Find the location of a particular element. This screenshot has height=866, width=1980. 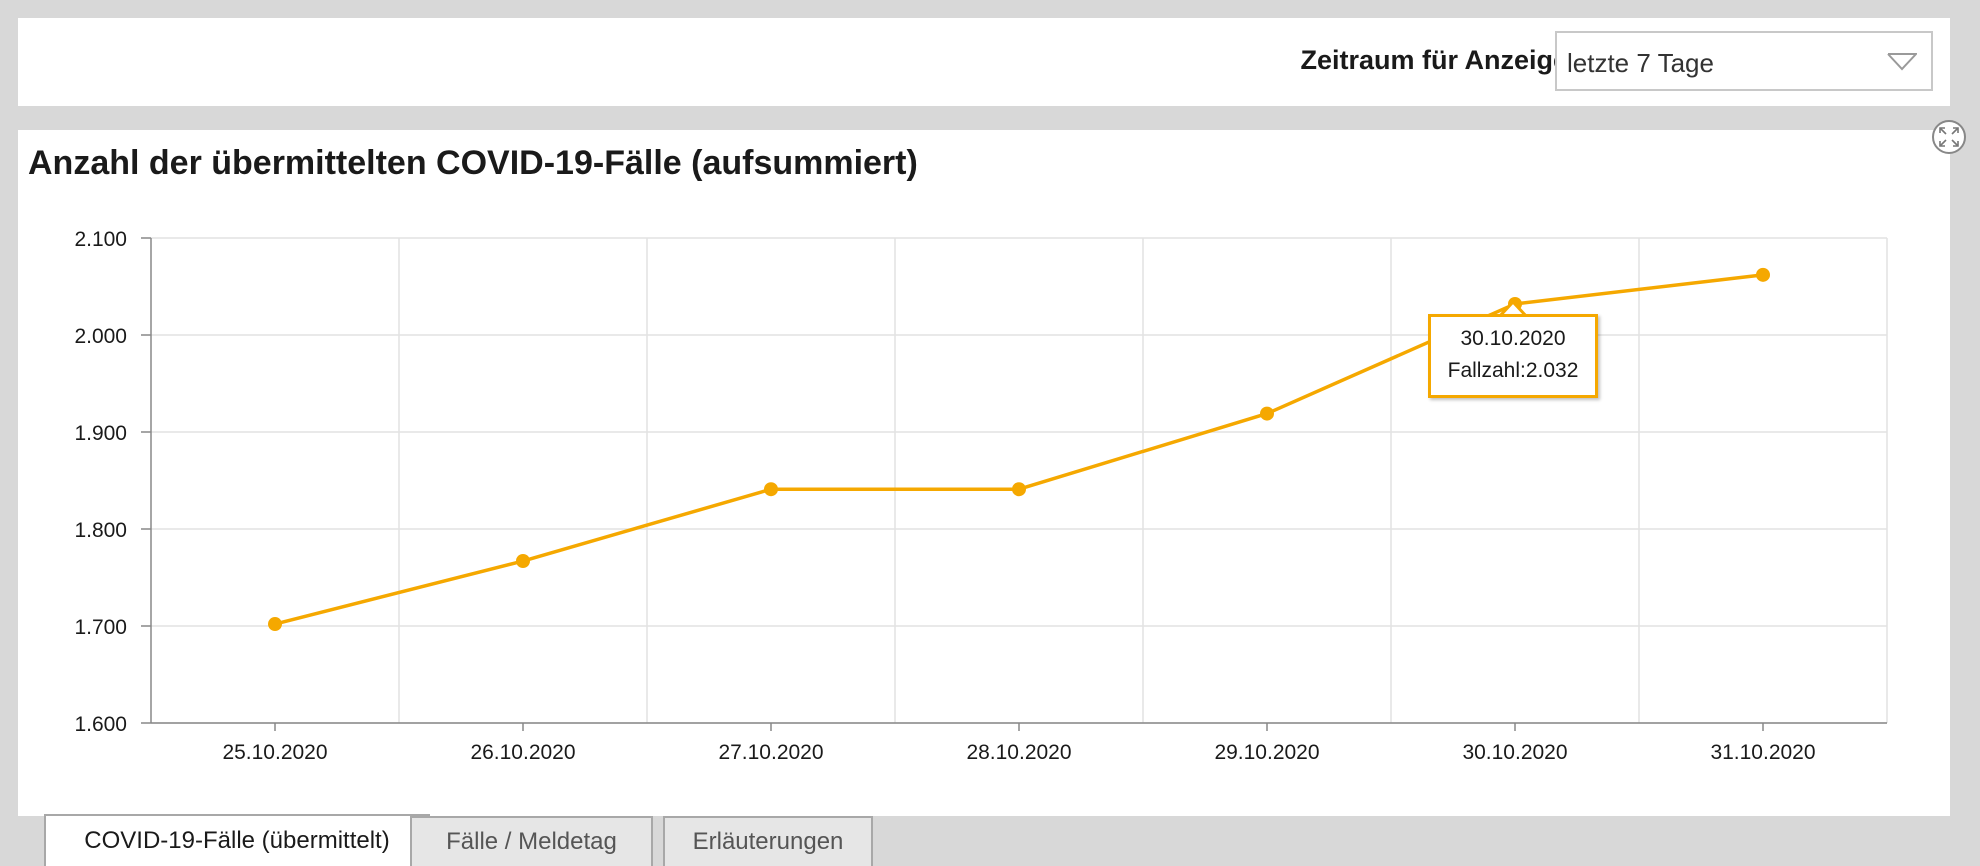

tab-covid-faelle: COVID-19-Fälle (übermittelt) is located at coordinates (237, 840).